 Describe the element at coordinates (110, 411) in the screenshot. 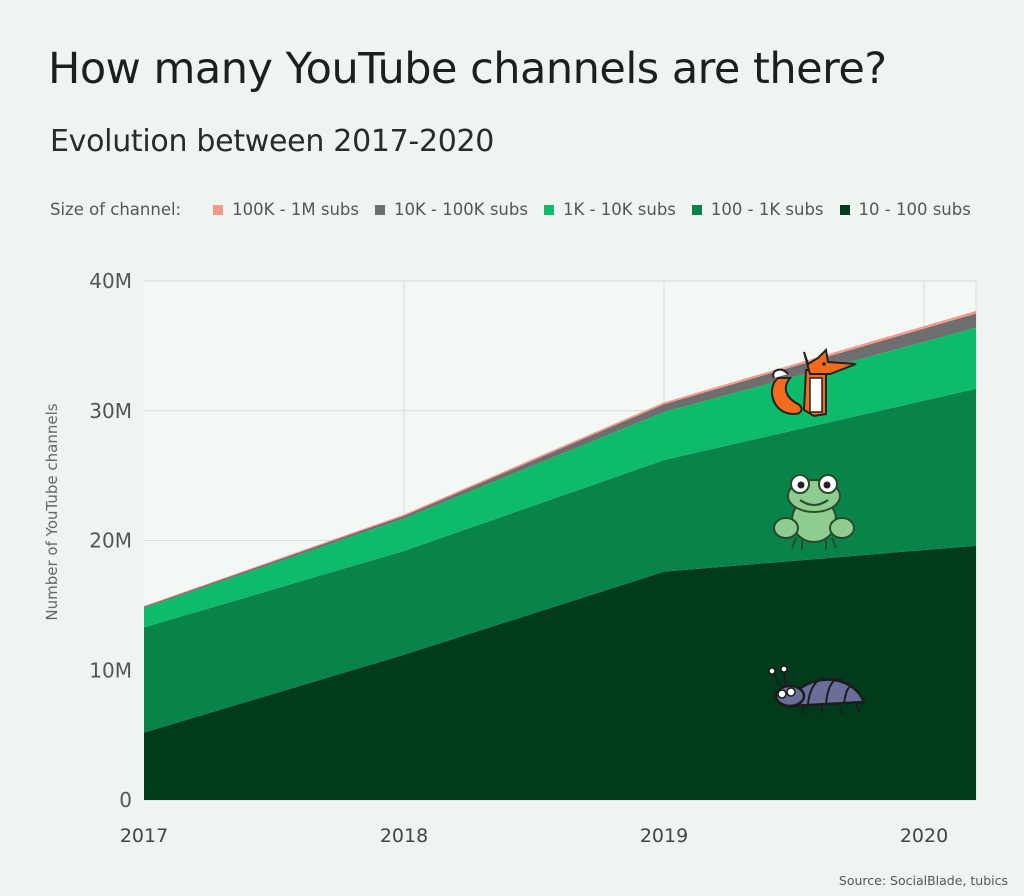

I see `y-tick-label: 30M` at that location.